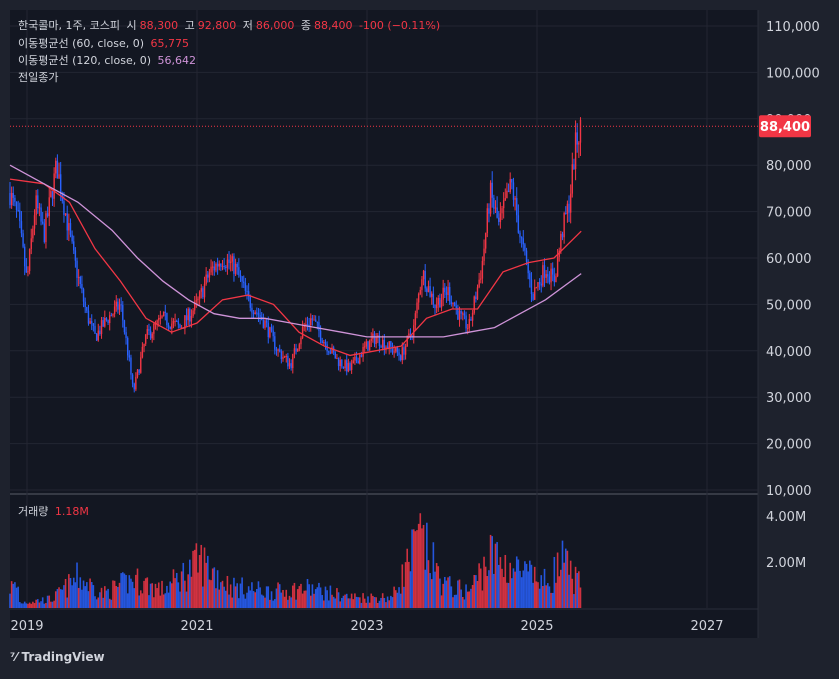  Describe the element at coordinates (57, 657) in the screenshot. I see `tradingview-logo: ⁷⁄ TradingView` at that location.